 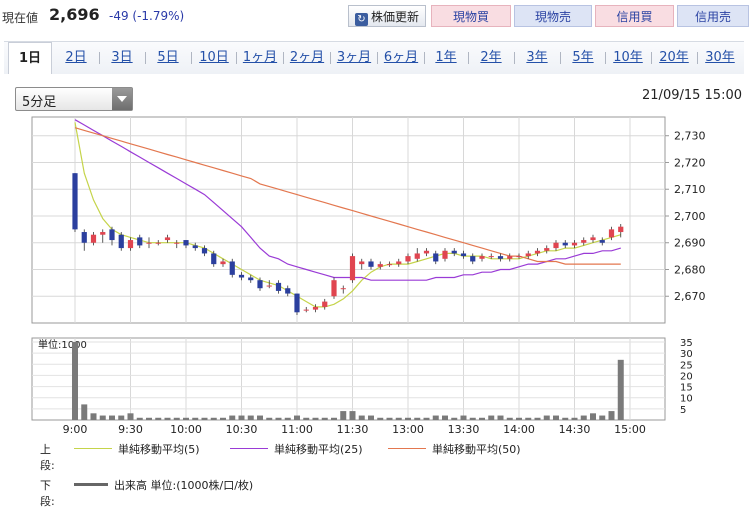 I want to click on tab-2m: 2ヶ月, so click(x=307, y=57).